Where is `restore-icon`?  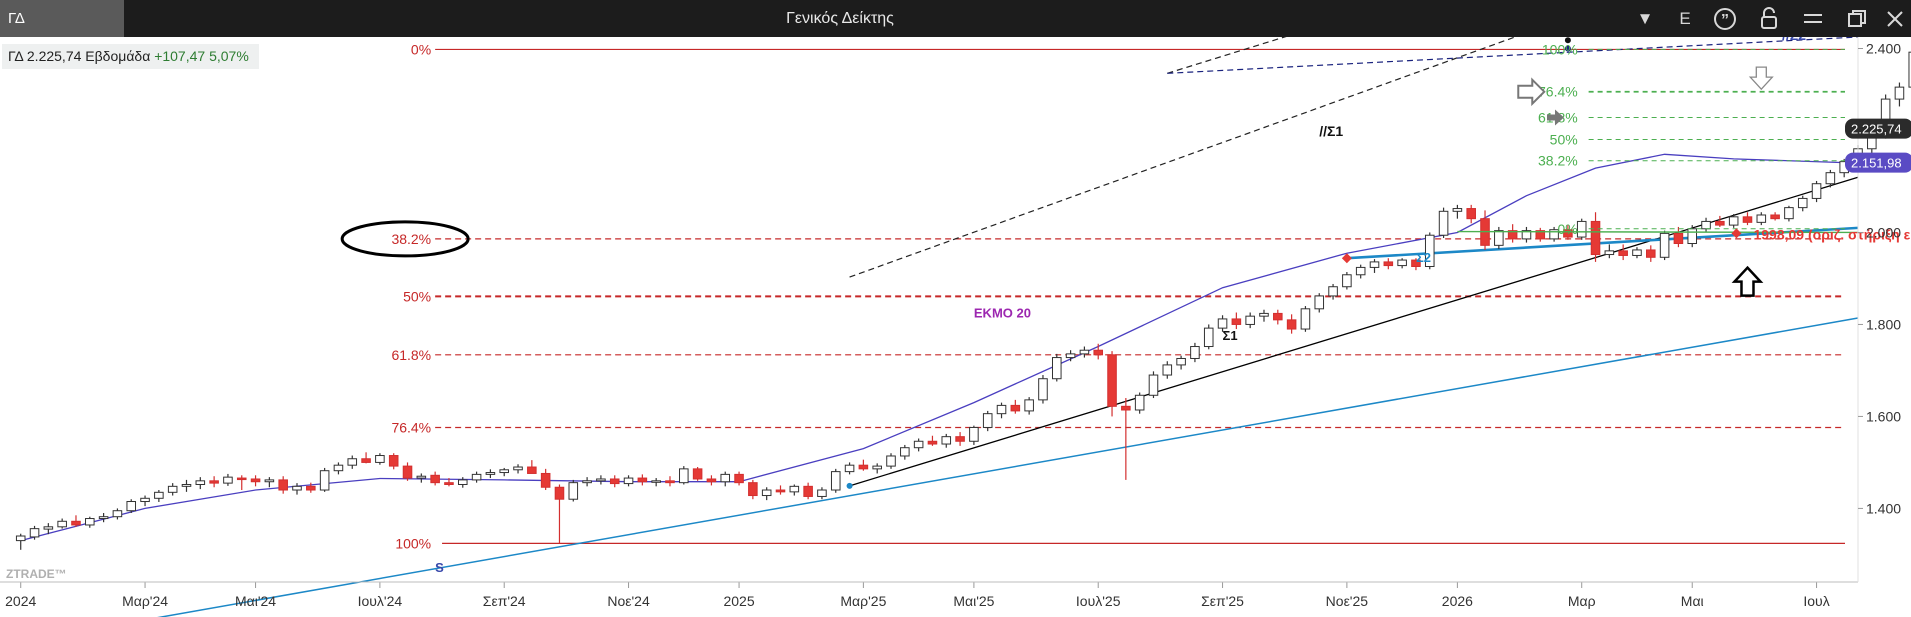
restore-icon is located at coordinates (1857, 18).